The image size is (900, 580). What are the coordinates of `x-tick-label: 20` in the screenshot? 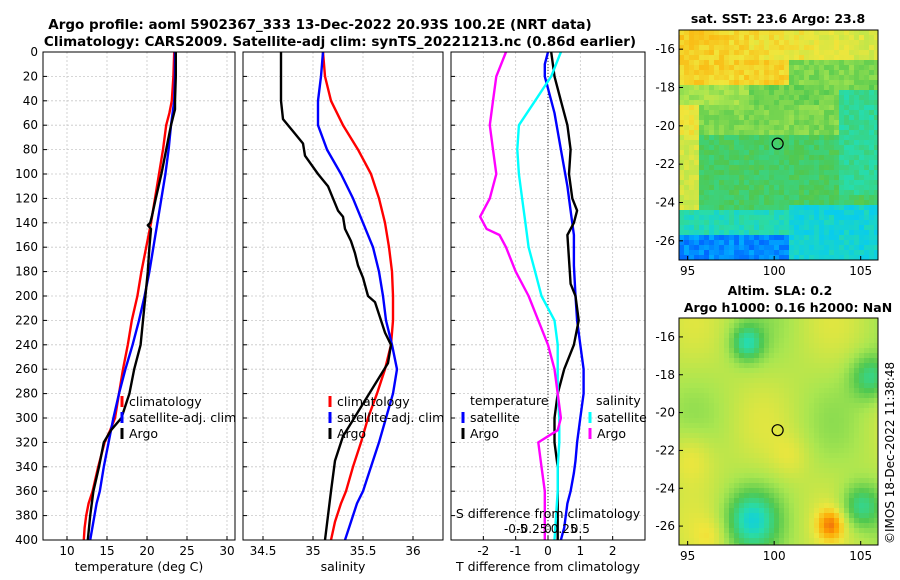 It's located at (146, 551).